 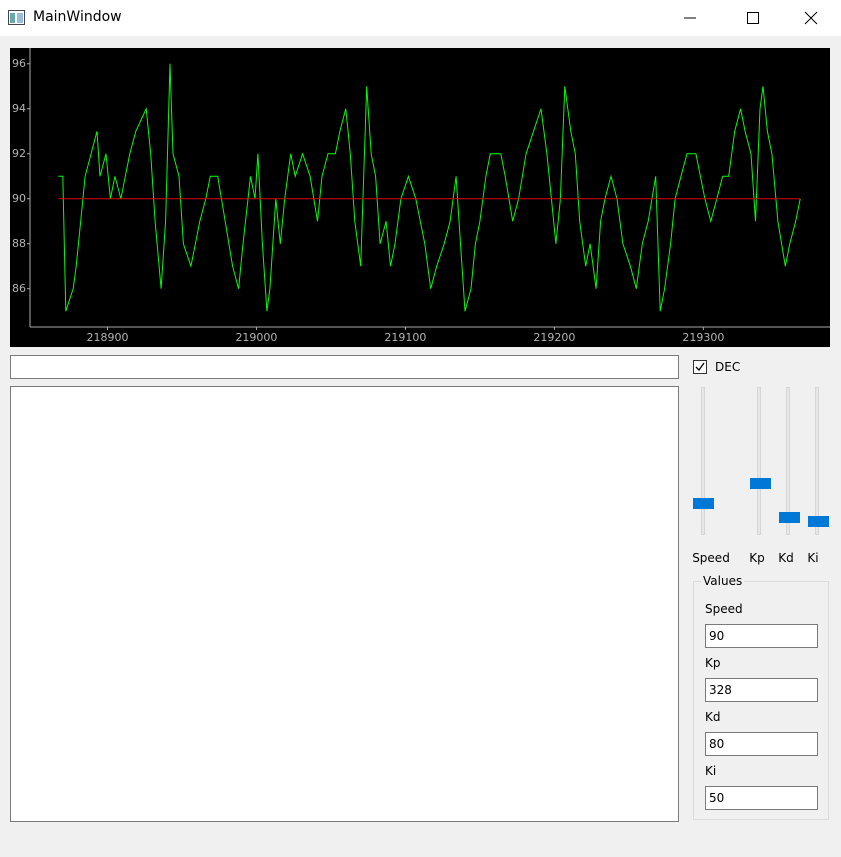 I want to click on dec-checkbox, so click(x=700, y=367).